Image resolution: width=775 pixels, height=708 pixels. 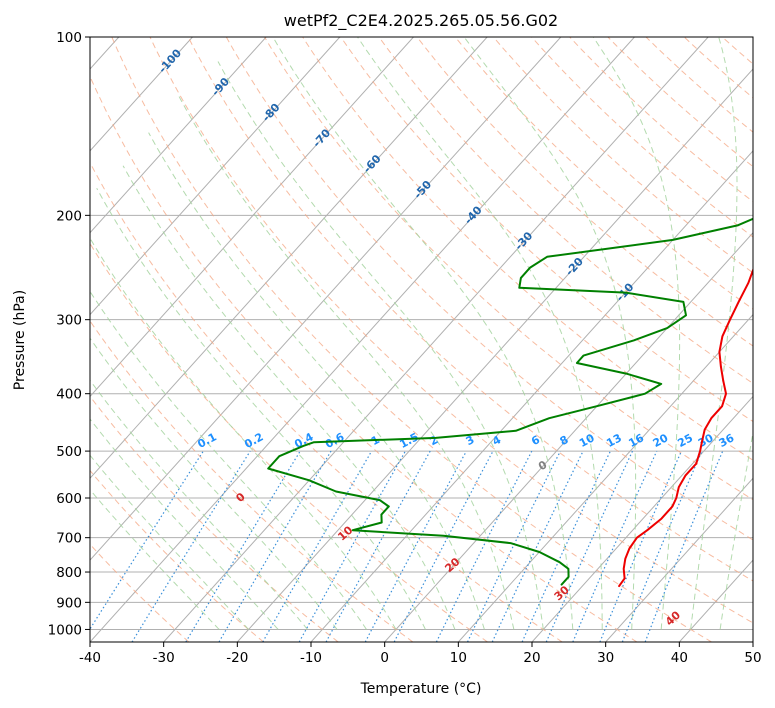 What do you see at coordinates (206, 440) in the screenshot?
I see `mixing-ratio-label: 0.1` at bounding box center [206, 440].